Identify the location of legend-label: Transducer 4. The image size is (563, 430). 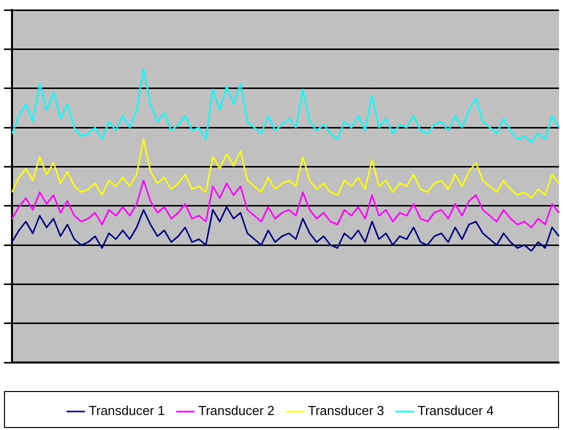
(456, 410).